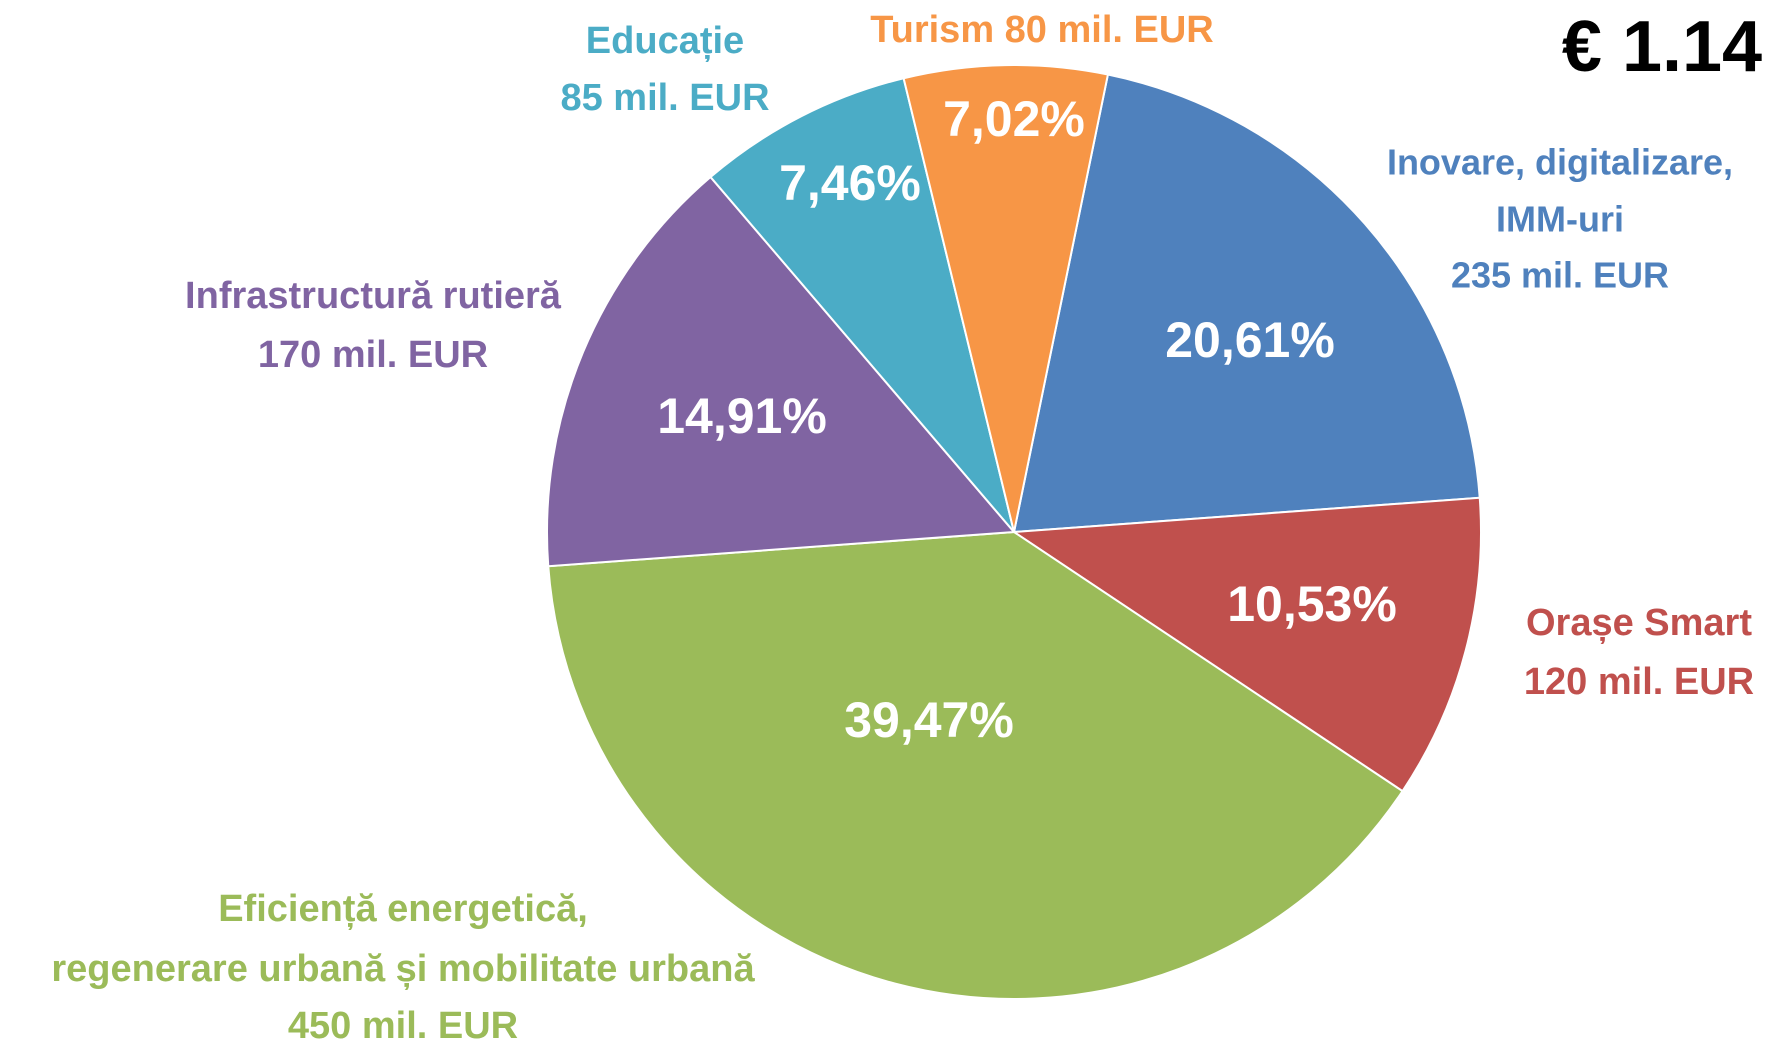  Describe the element at coordinates (1042, 30) in the screenshot. I see `category-label: Turism 80 mil. EUR` at that location.